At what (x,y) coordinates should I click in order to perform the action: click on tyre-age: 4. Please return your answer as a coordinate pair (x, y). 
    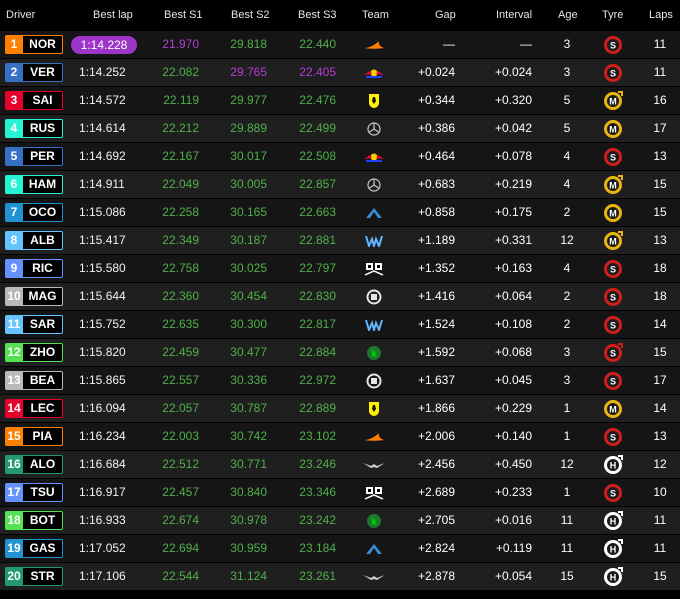
    Looking at the image, I should click on (567, 184).